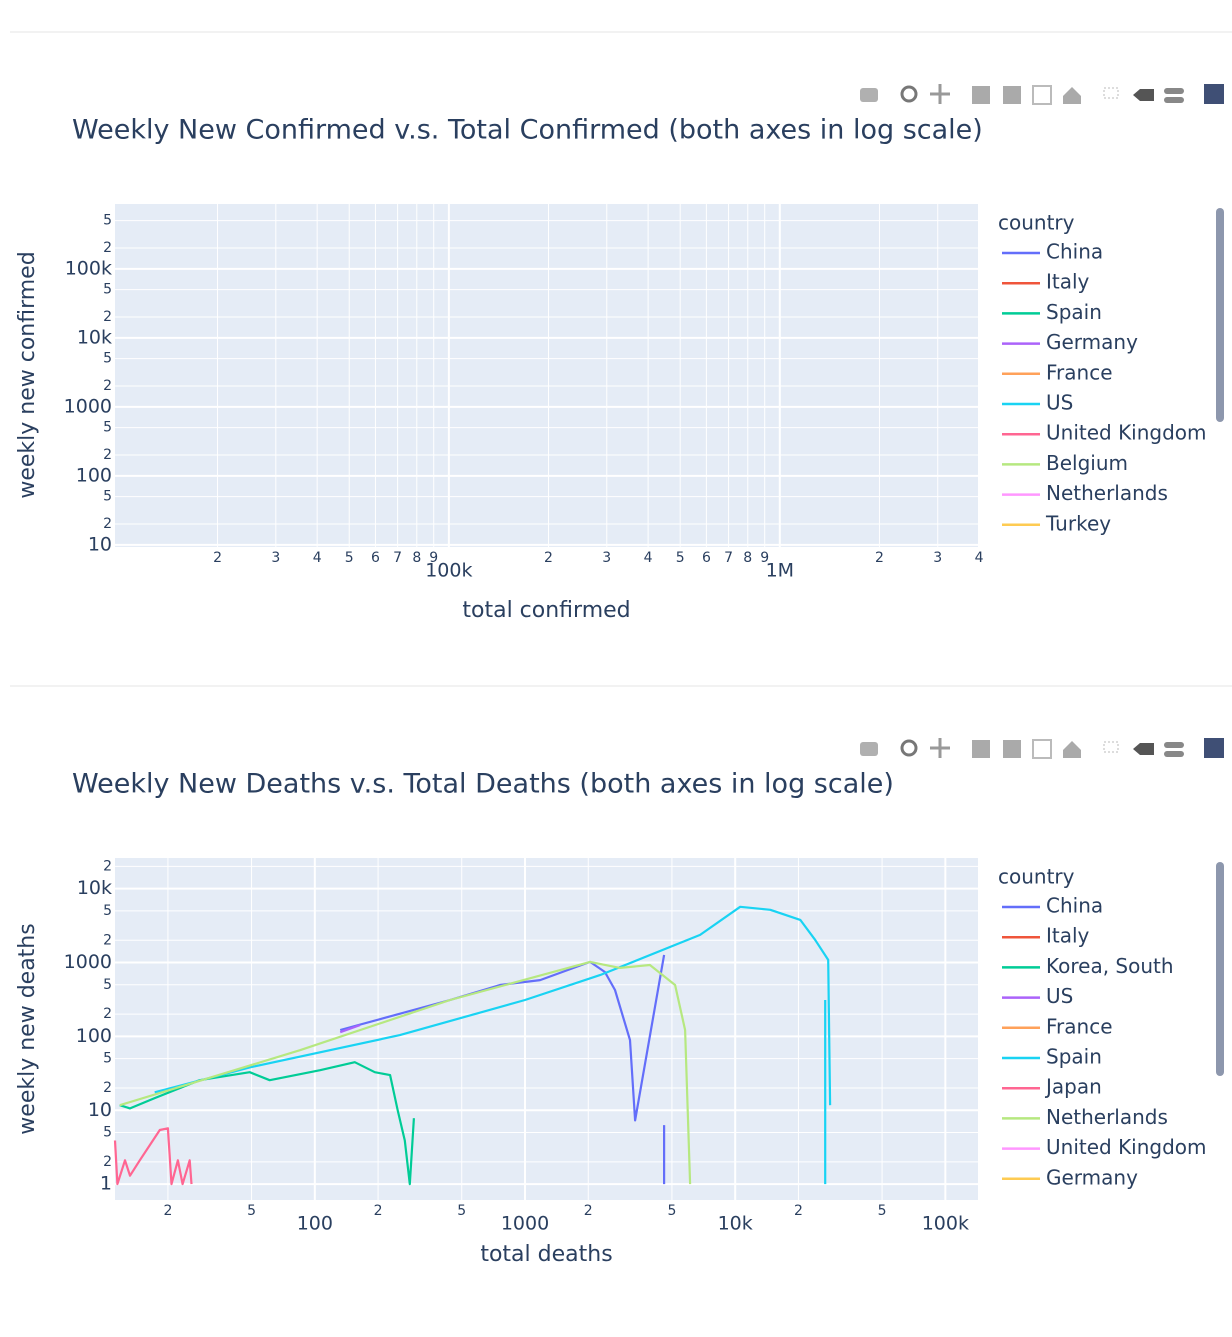  I want to click on x-axis-title: total confirmed, so click(546, 610).